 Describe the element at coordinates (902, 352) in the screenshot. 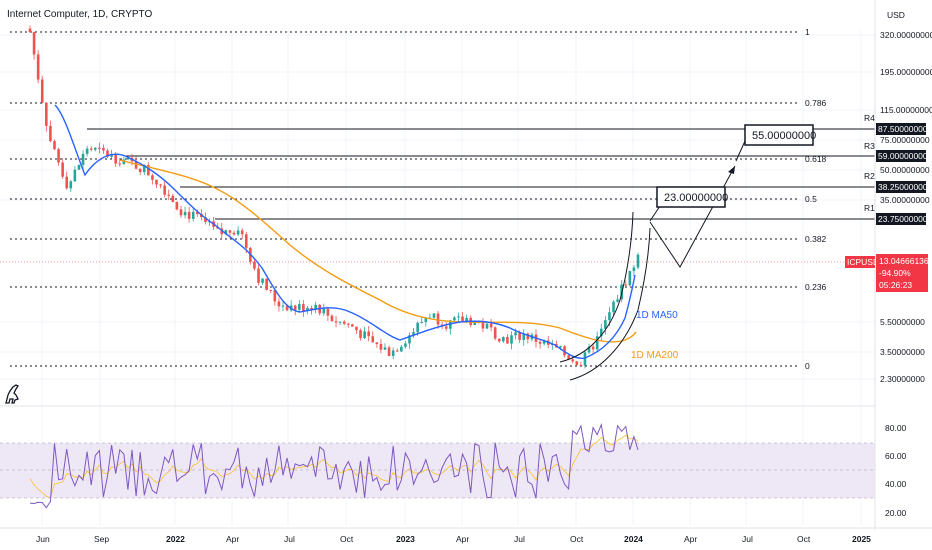

I see `svg-text: 3.50000000` at that location.